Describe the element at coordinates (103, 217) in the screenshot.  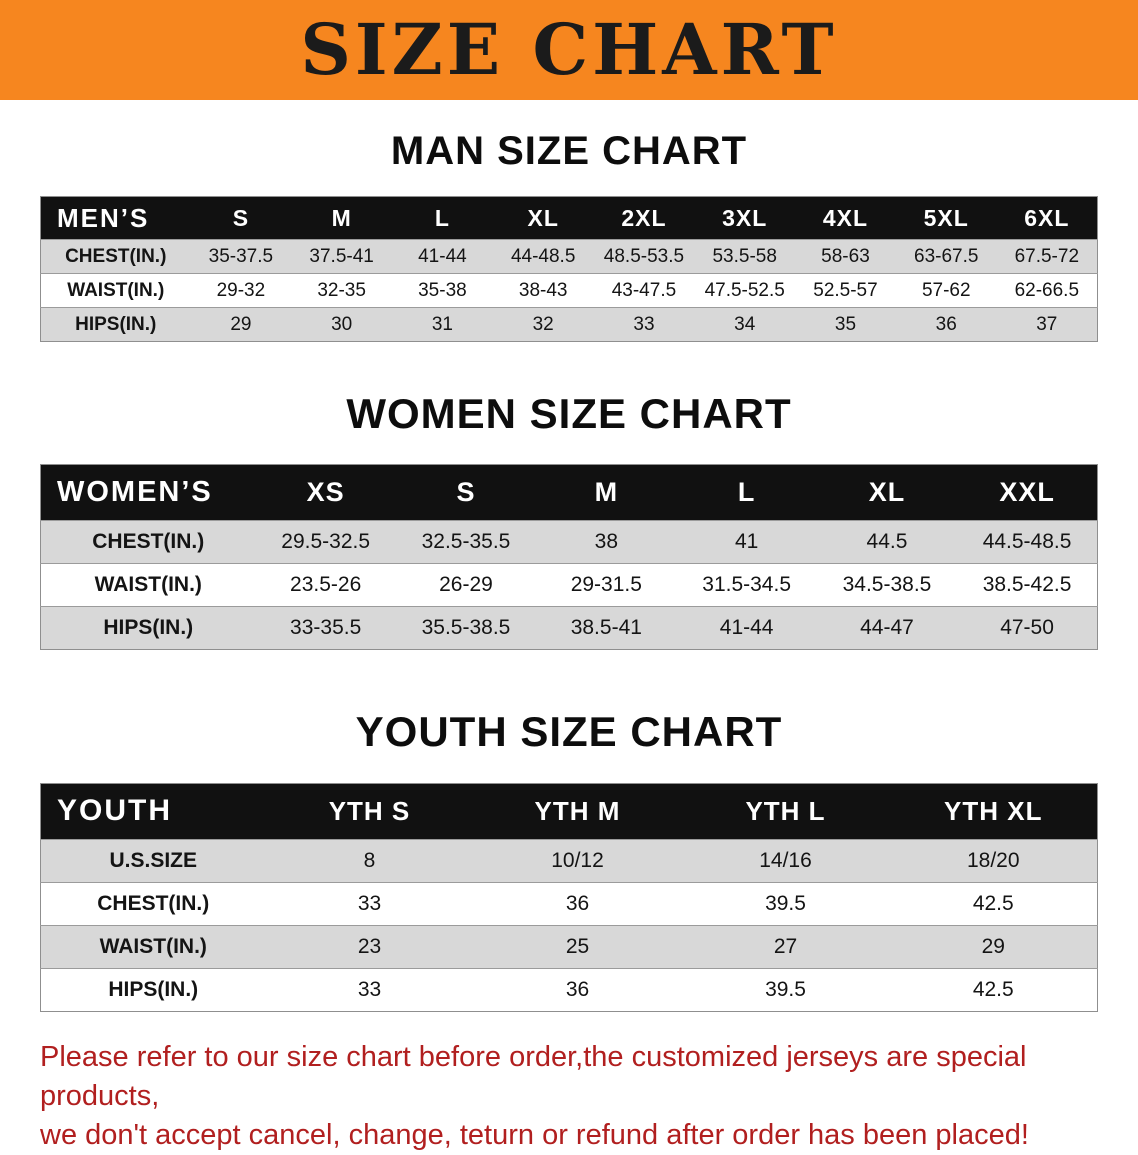
I see `table-title-cell: MEN’S` at that location.